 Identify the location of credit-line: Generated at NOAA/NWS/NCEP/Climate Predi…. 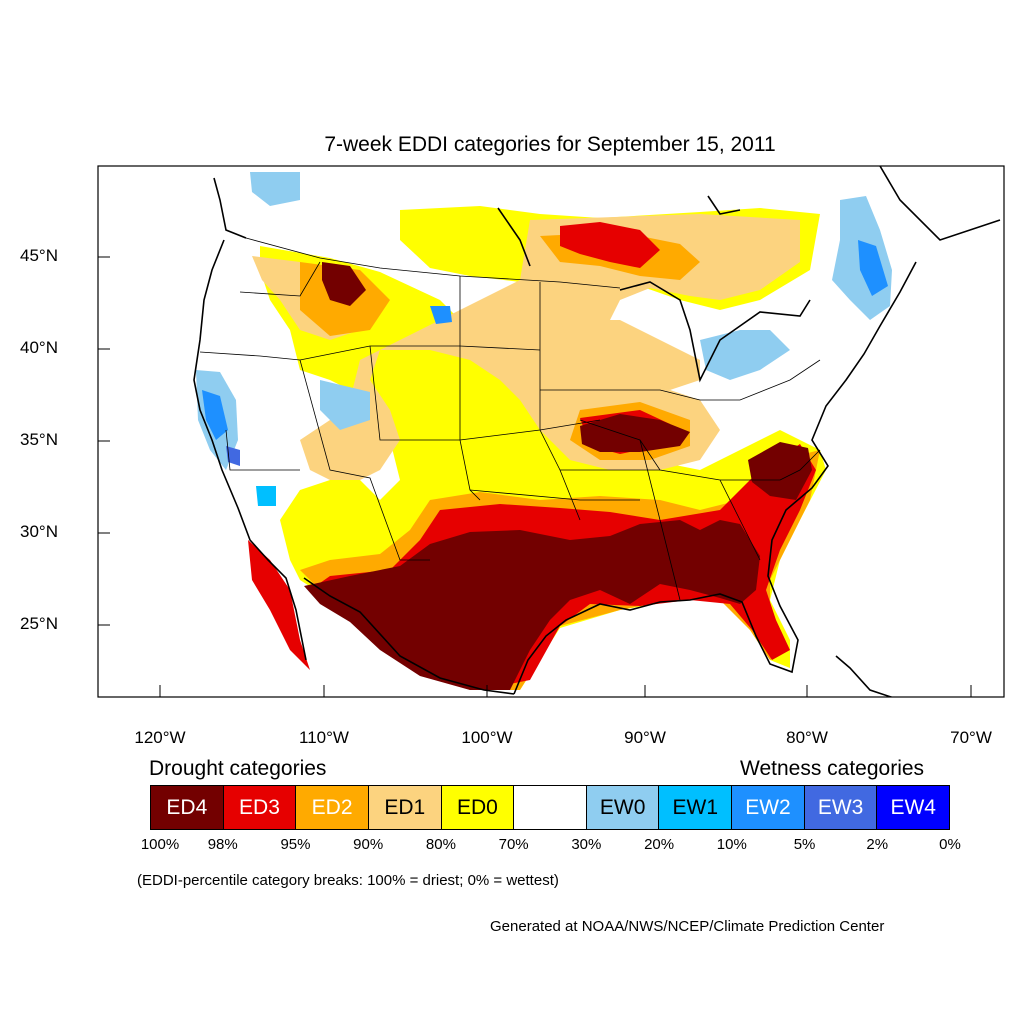
(687, 926).